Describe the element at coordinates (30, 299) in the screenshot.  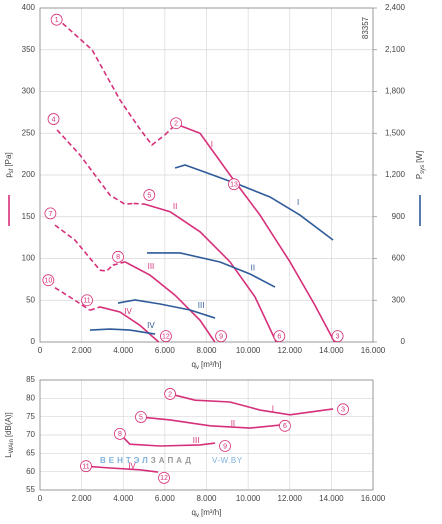
I see `y-tick-label: 50` at that location.